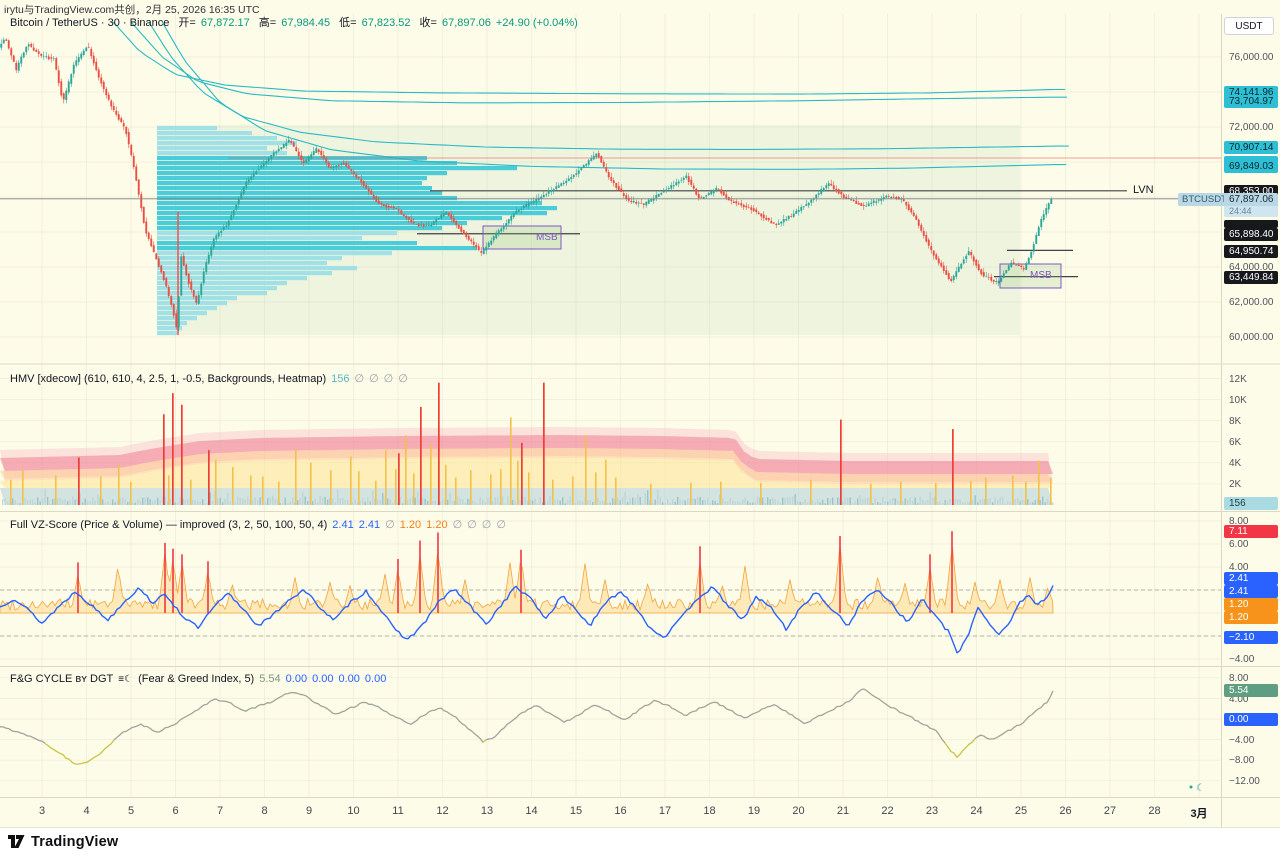 The image size is (1280, 855). I want to click on time-axis-label: 21, so click(843, 811).